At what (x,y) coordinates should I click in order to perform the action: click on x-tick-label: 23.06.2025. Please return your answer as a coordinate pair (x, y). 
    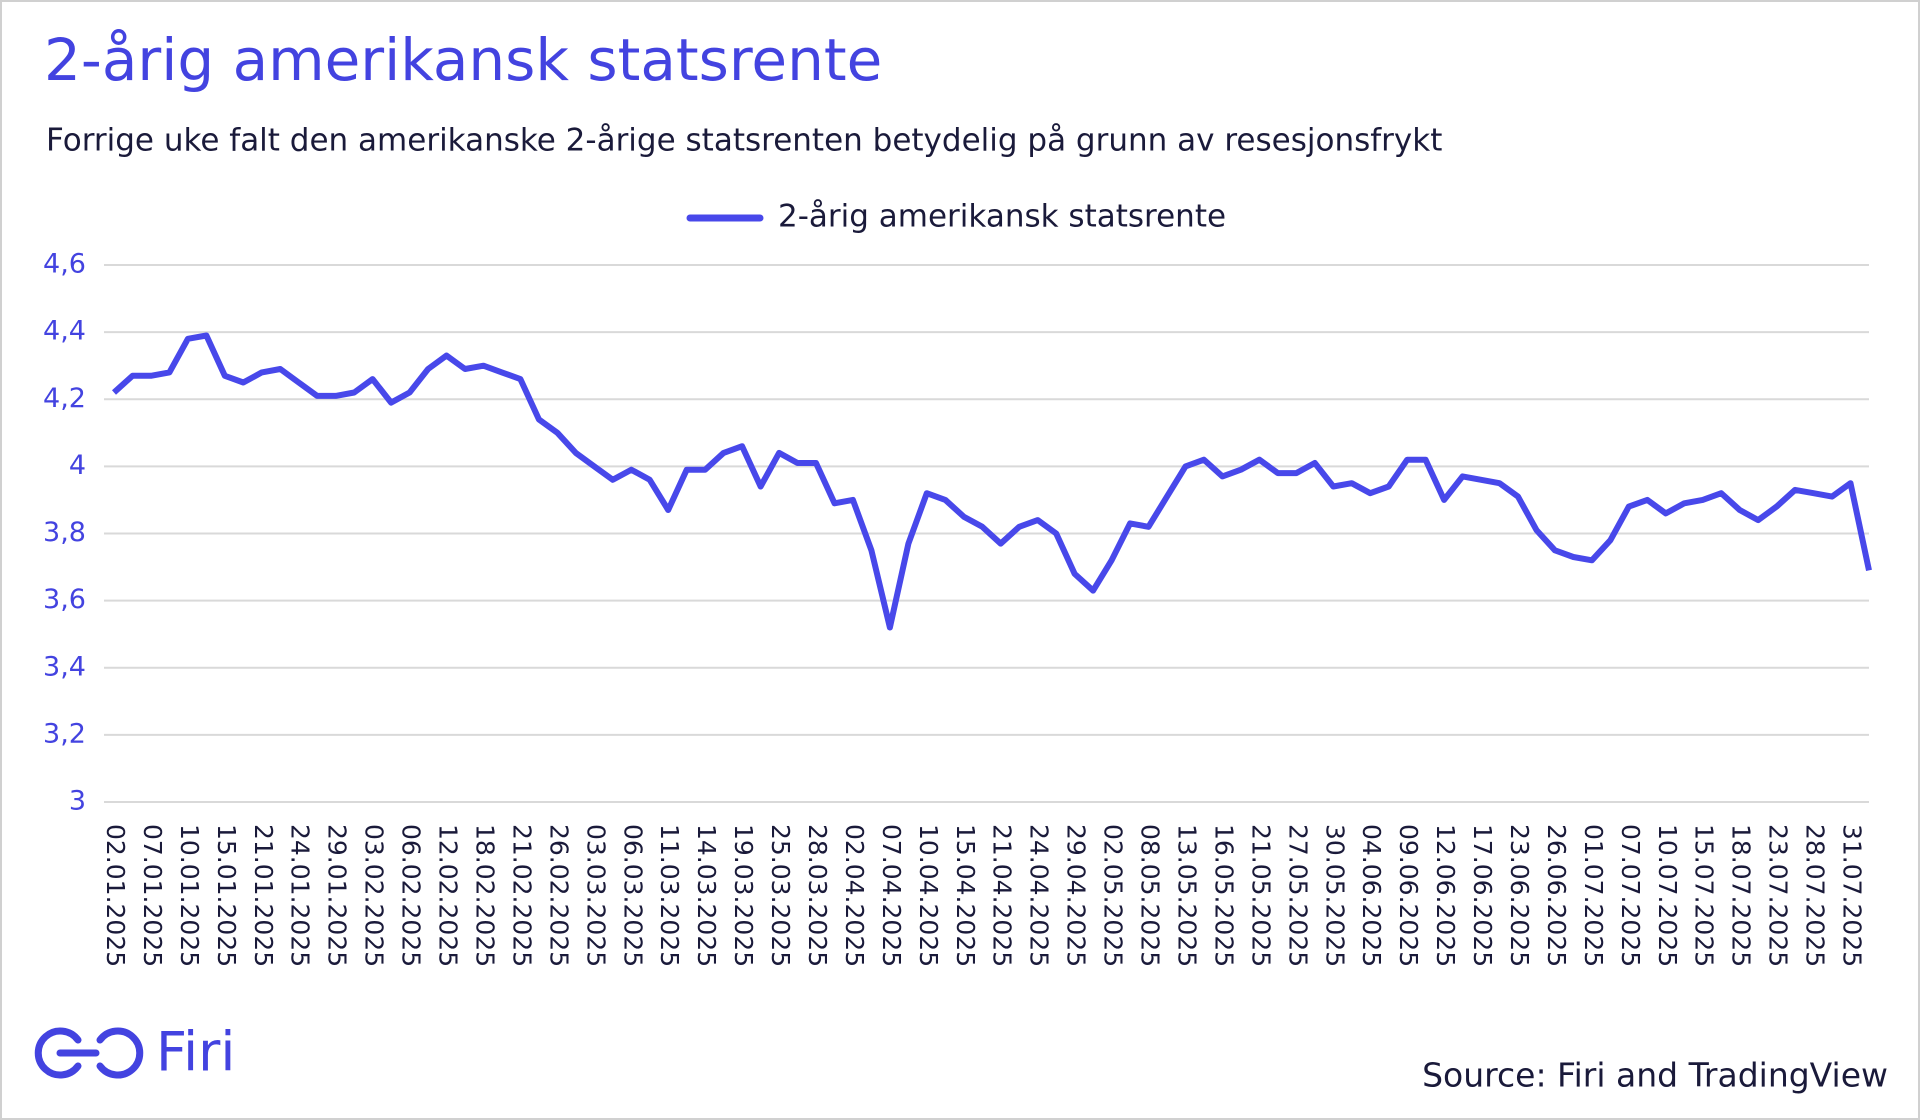
    Looking at the image, I should click on (1519, 895).